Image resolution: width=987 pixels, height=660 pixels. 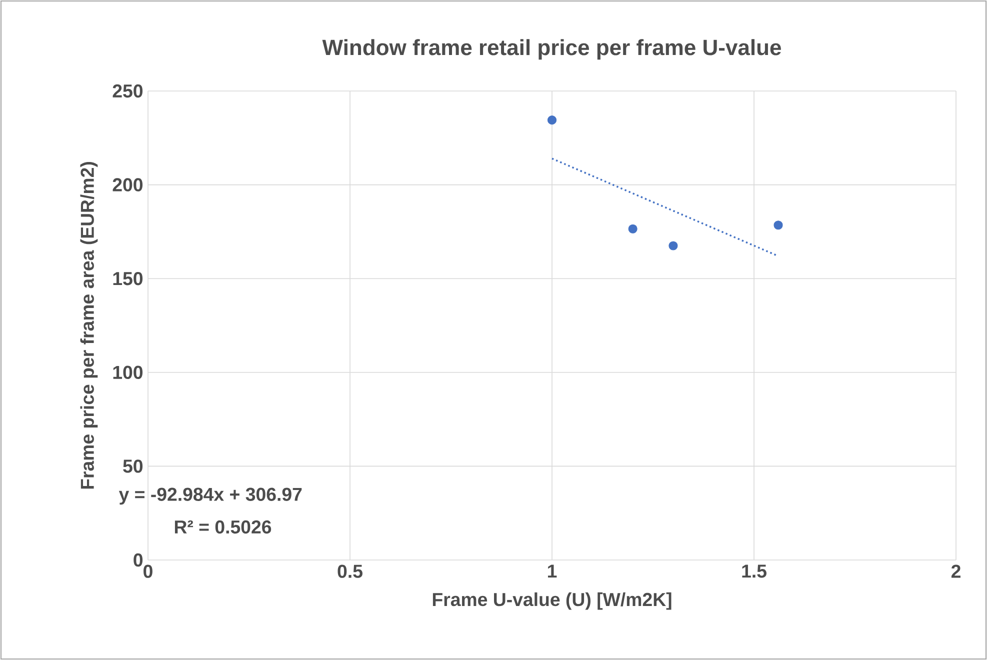 What do you see at coordinates (128, 279) in the screenshot?
I see `y-tick-label: 150` at bounding box center [128, 279].